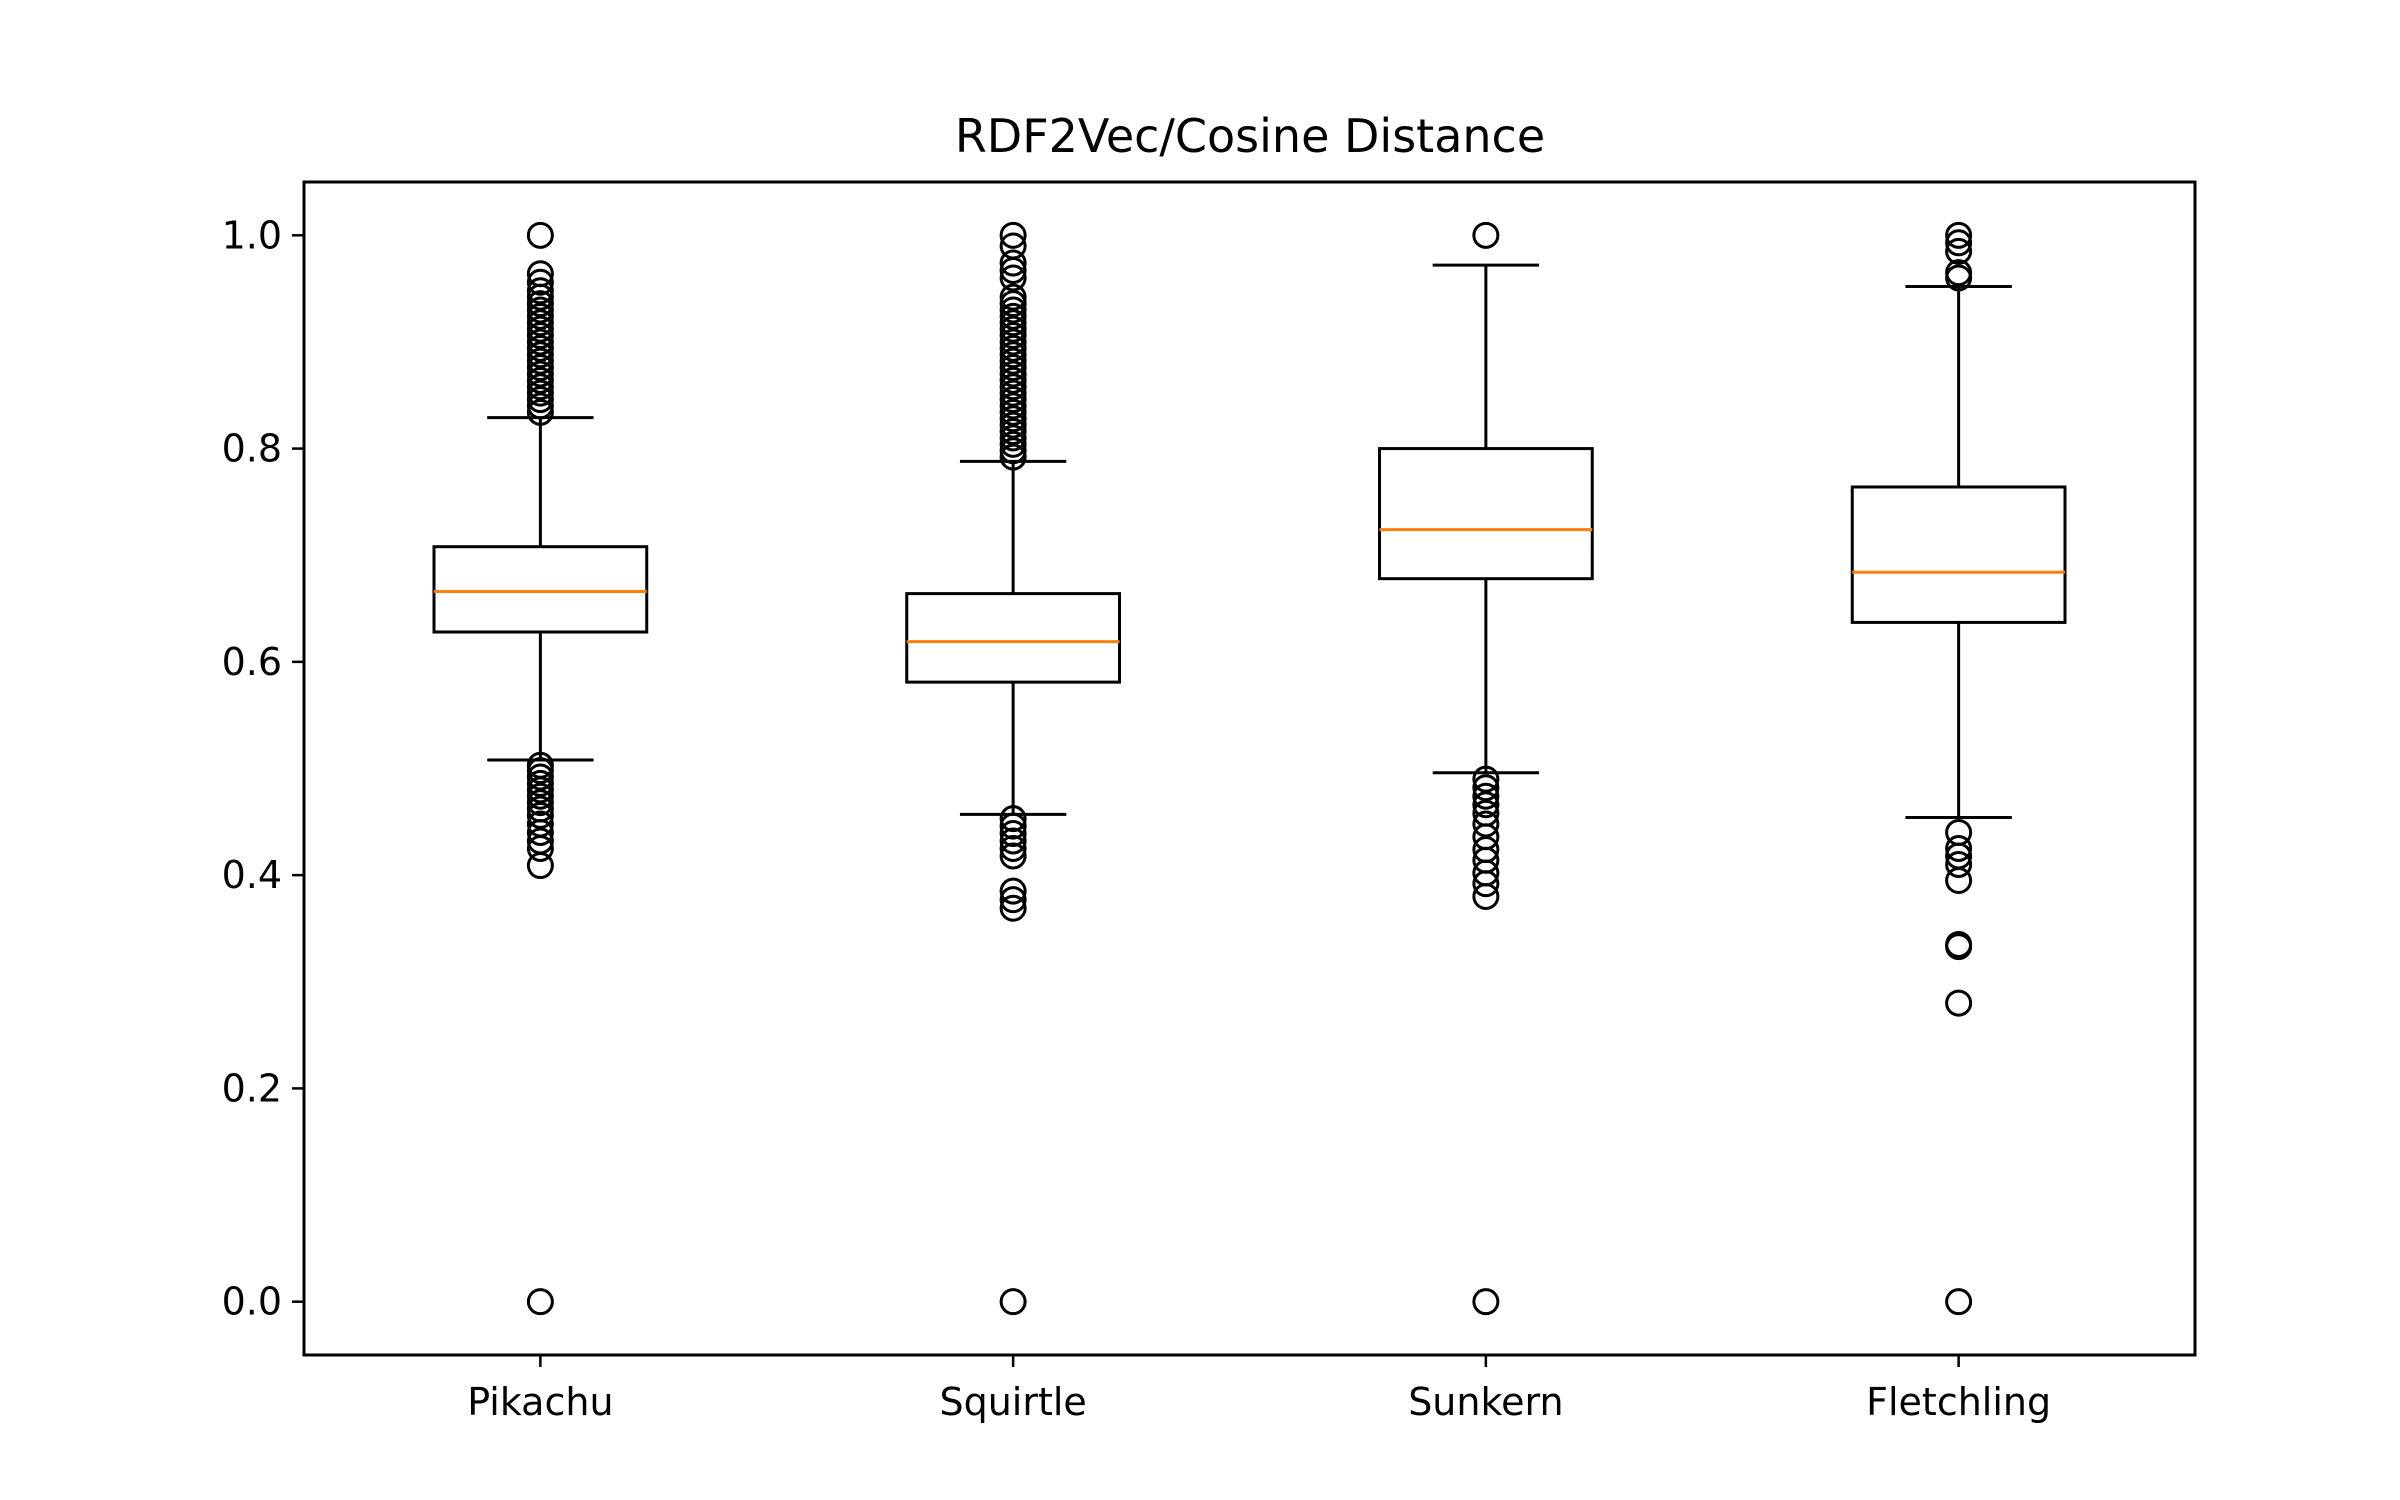 Image resolution: width=2400 pixels, height=1500 pixels. What do you see at coordinates (252, 1302) in the screenshot?
I see `y-tick-label: 0.0` at bounding box center [252, 1302].